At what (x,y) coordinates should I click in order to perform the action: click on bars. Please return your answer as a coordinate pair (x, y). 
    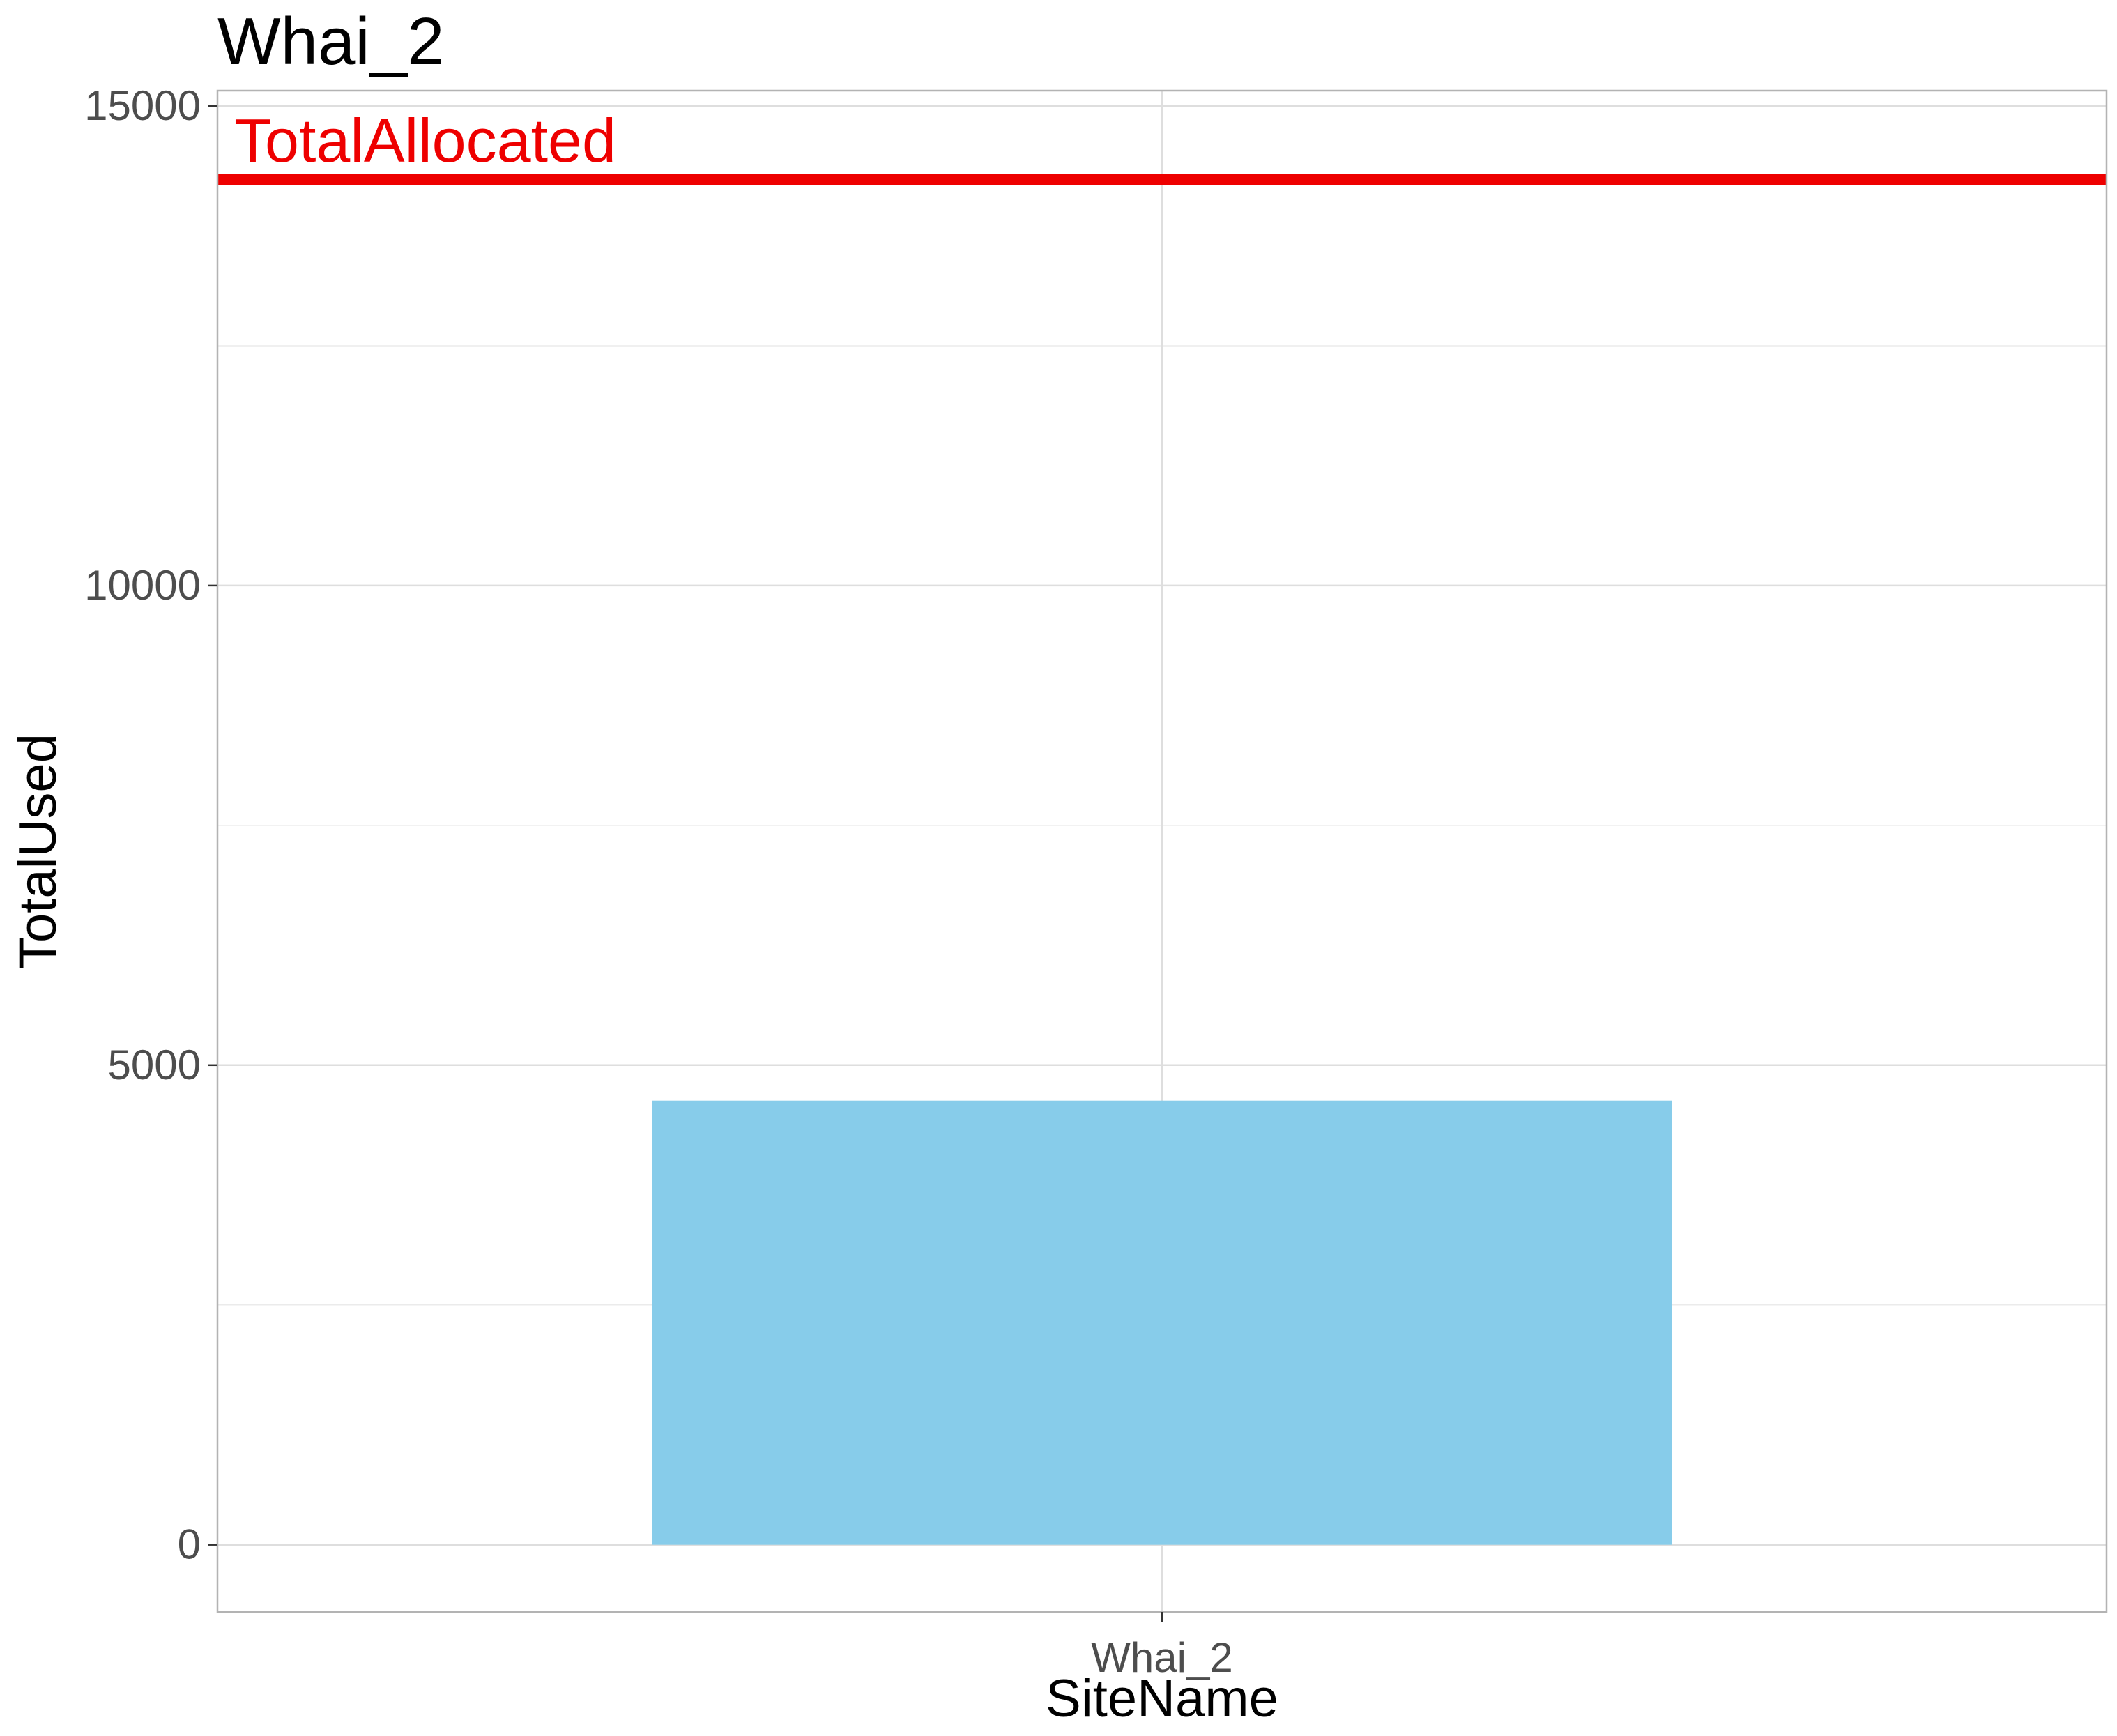
    Looking at the image, I should click on (1162, 1322).